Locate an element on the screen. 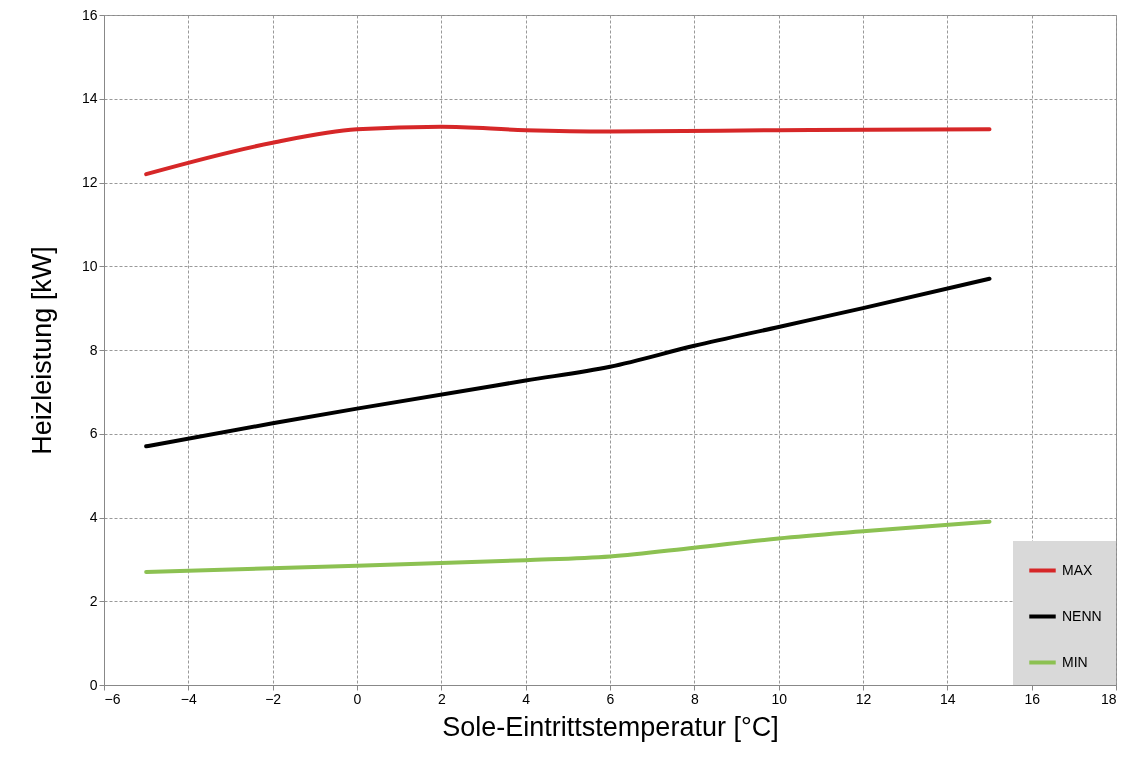  x-tick-label: −6 is located at coordinates (112, 698).